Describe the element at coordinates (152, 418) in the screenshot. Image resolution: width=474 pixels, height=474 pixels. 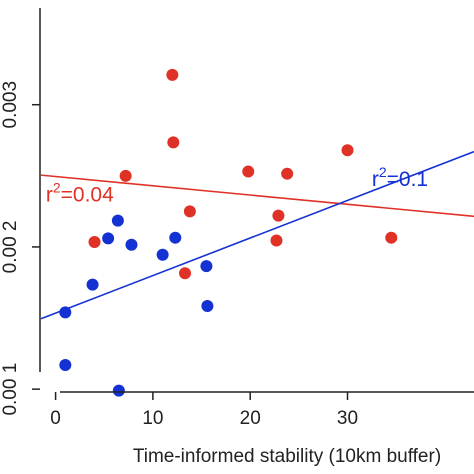
I see `x-tick-label-1: 10` at that location.